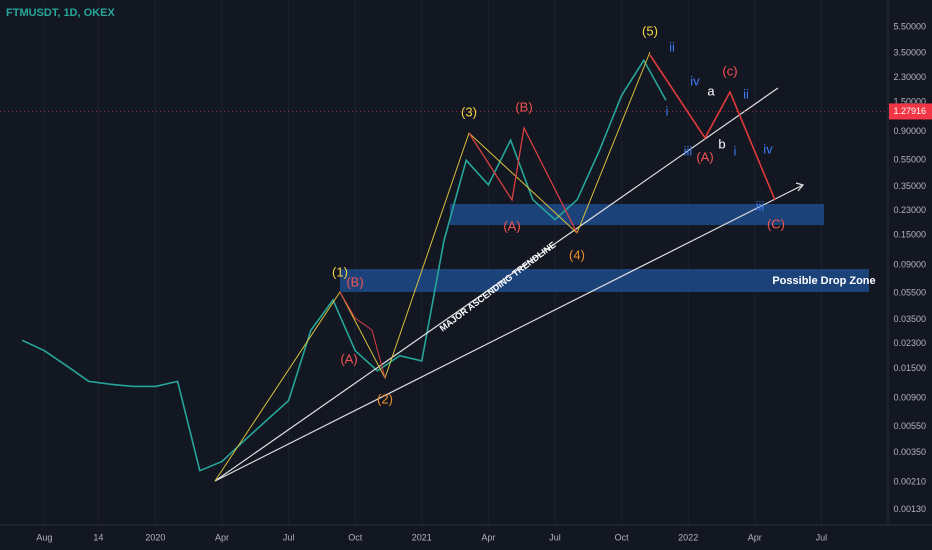 This screenshot has height=550, width=932. Describe the element at coordinates (729, 70) in the screenshot. I see `annotation: (c)` at that location.